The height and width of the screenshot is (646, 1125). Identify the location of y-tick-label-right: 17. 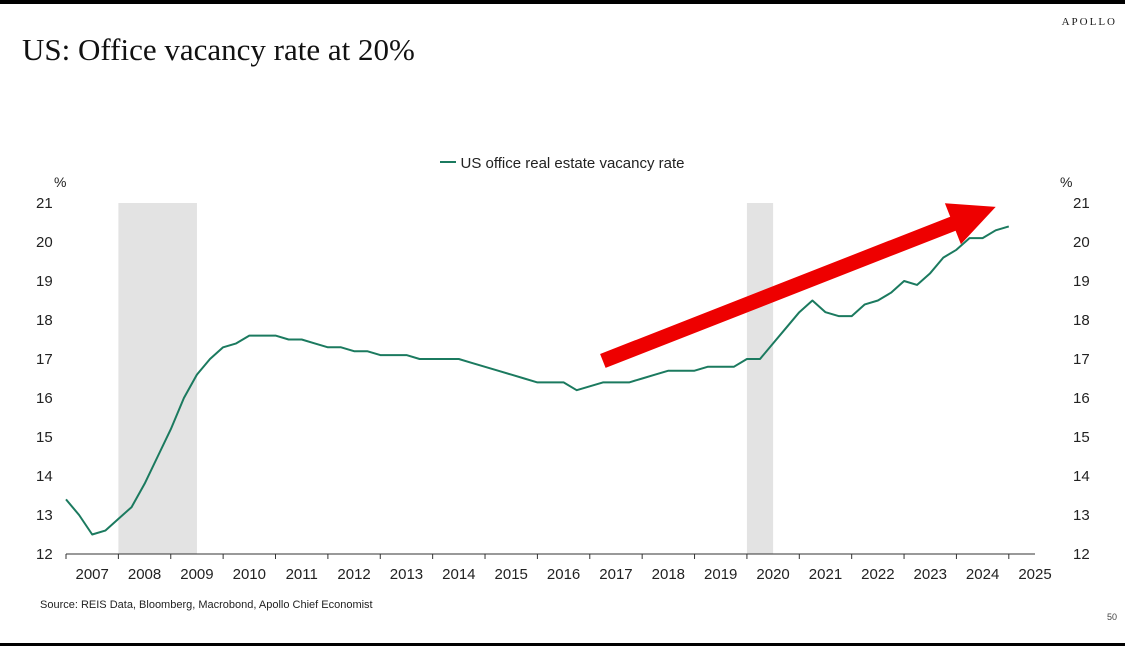
(1081, 359).